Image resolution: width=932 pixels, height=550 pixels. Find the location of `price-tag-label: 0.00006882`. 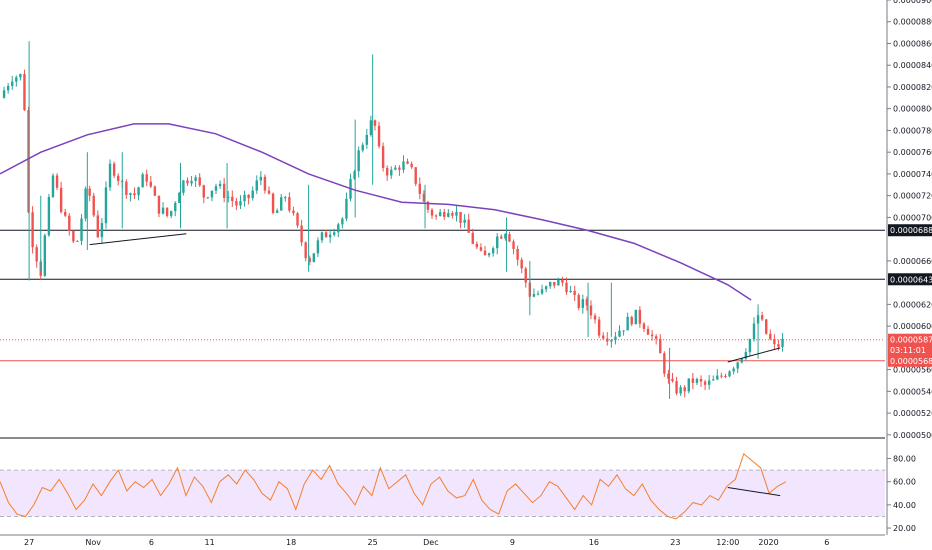

price-tag-label: 0.00006882 is located at coordinates (911, 230).